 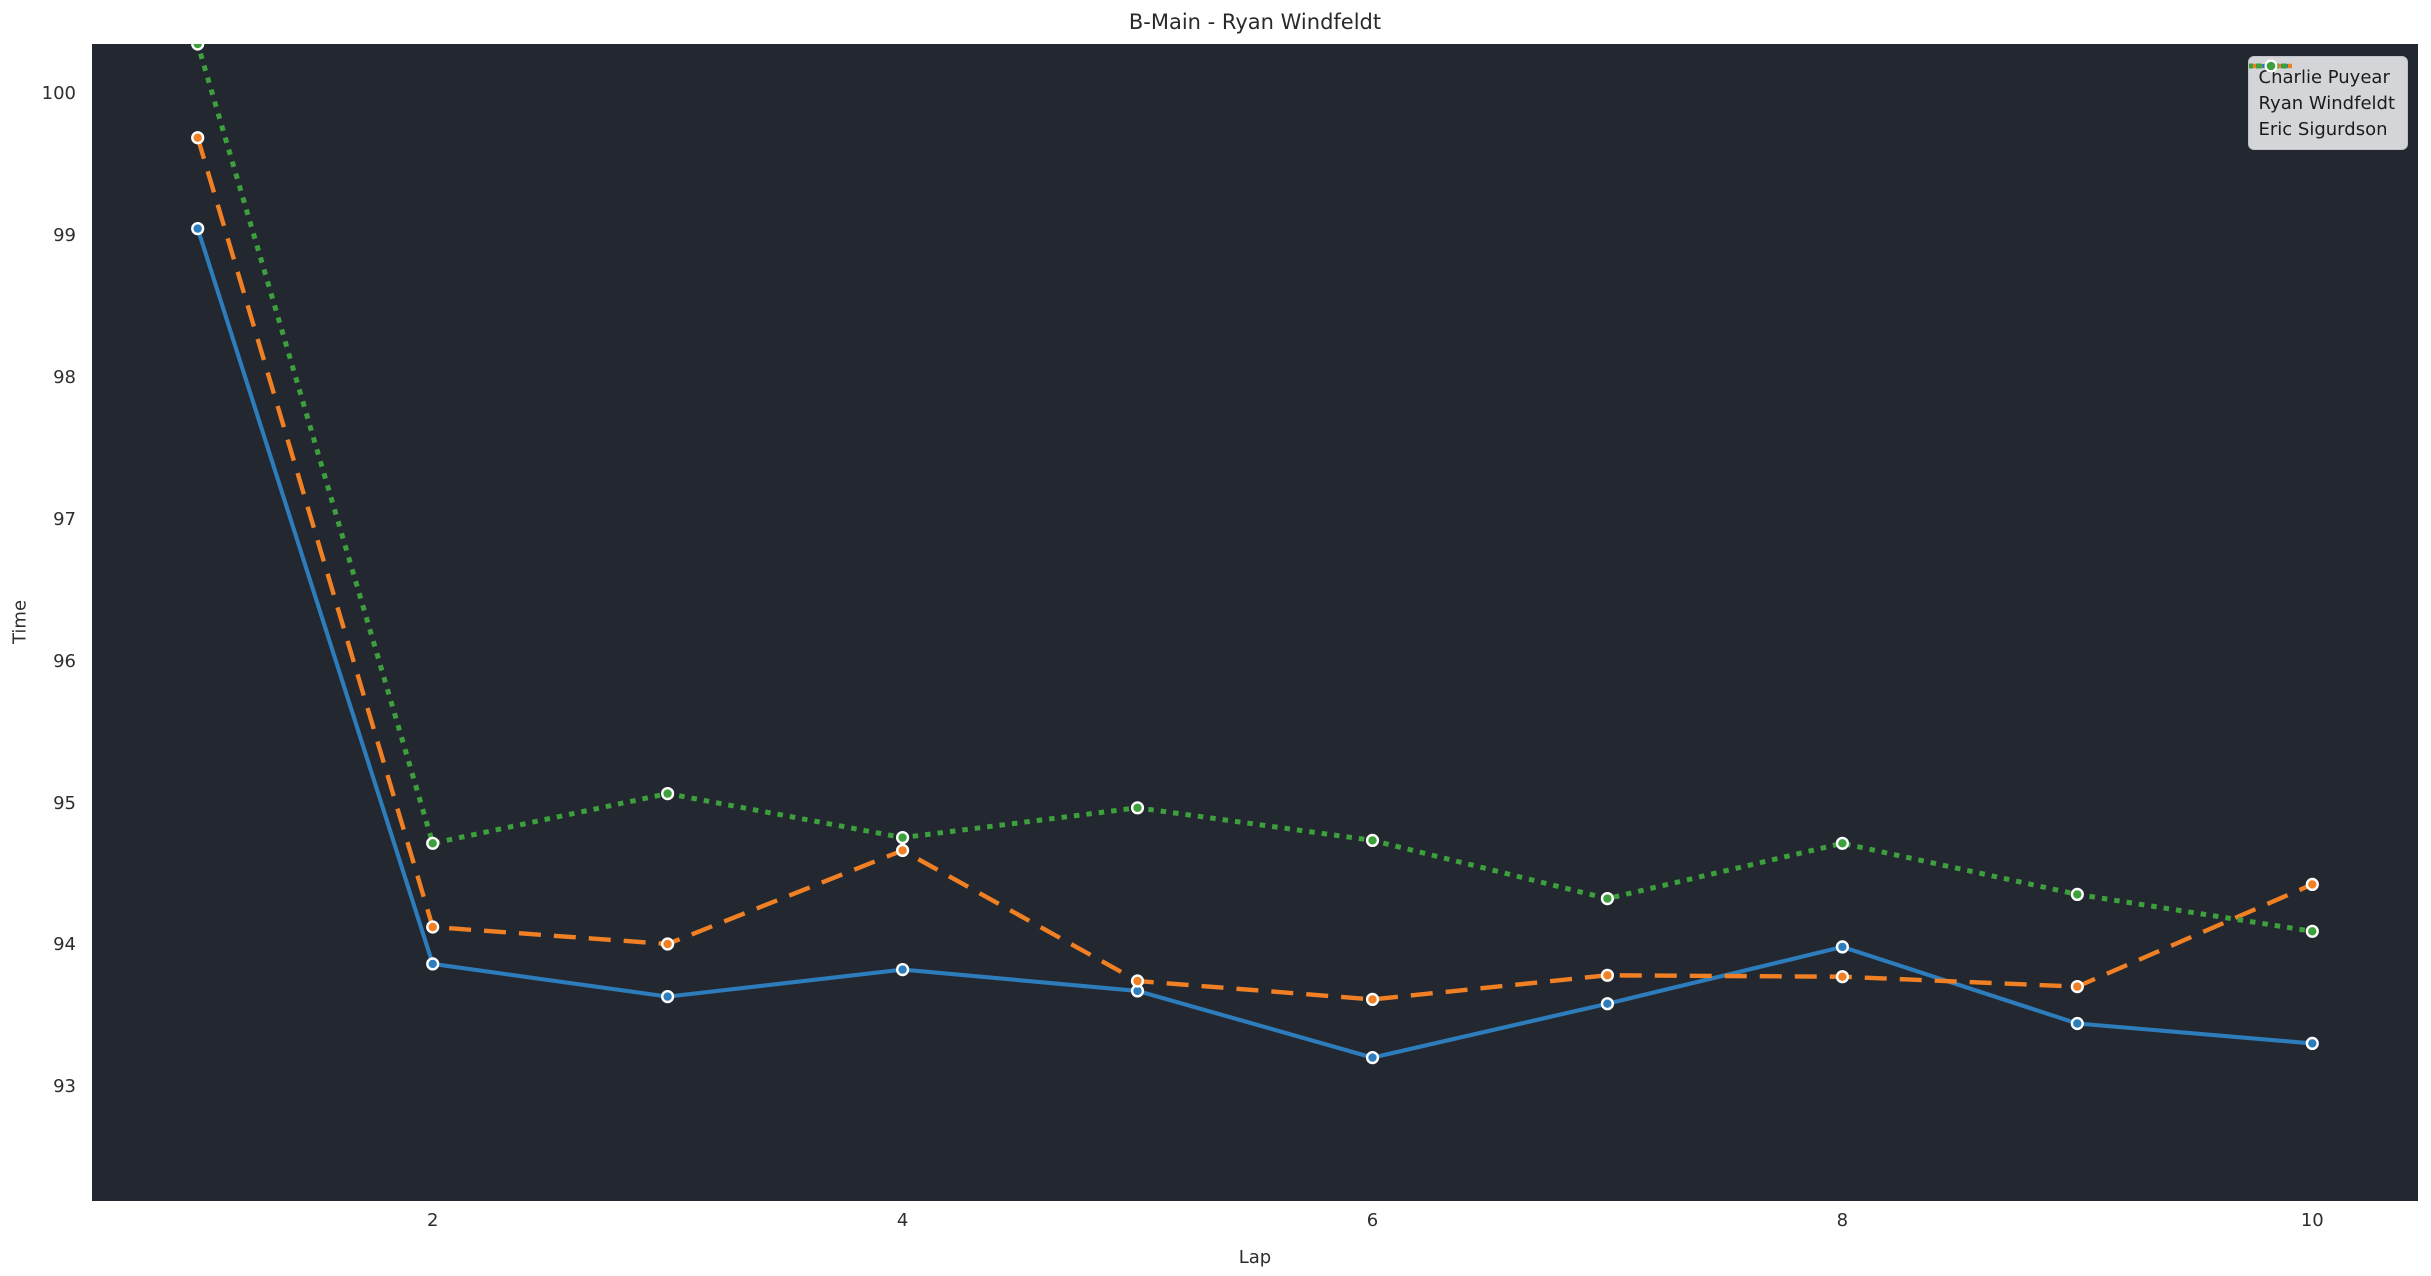 I want to click on x-tick-label-2: 2, so click(x=432, y=1220).